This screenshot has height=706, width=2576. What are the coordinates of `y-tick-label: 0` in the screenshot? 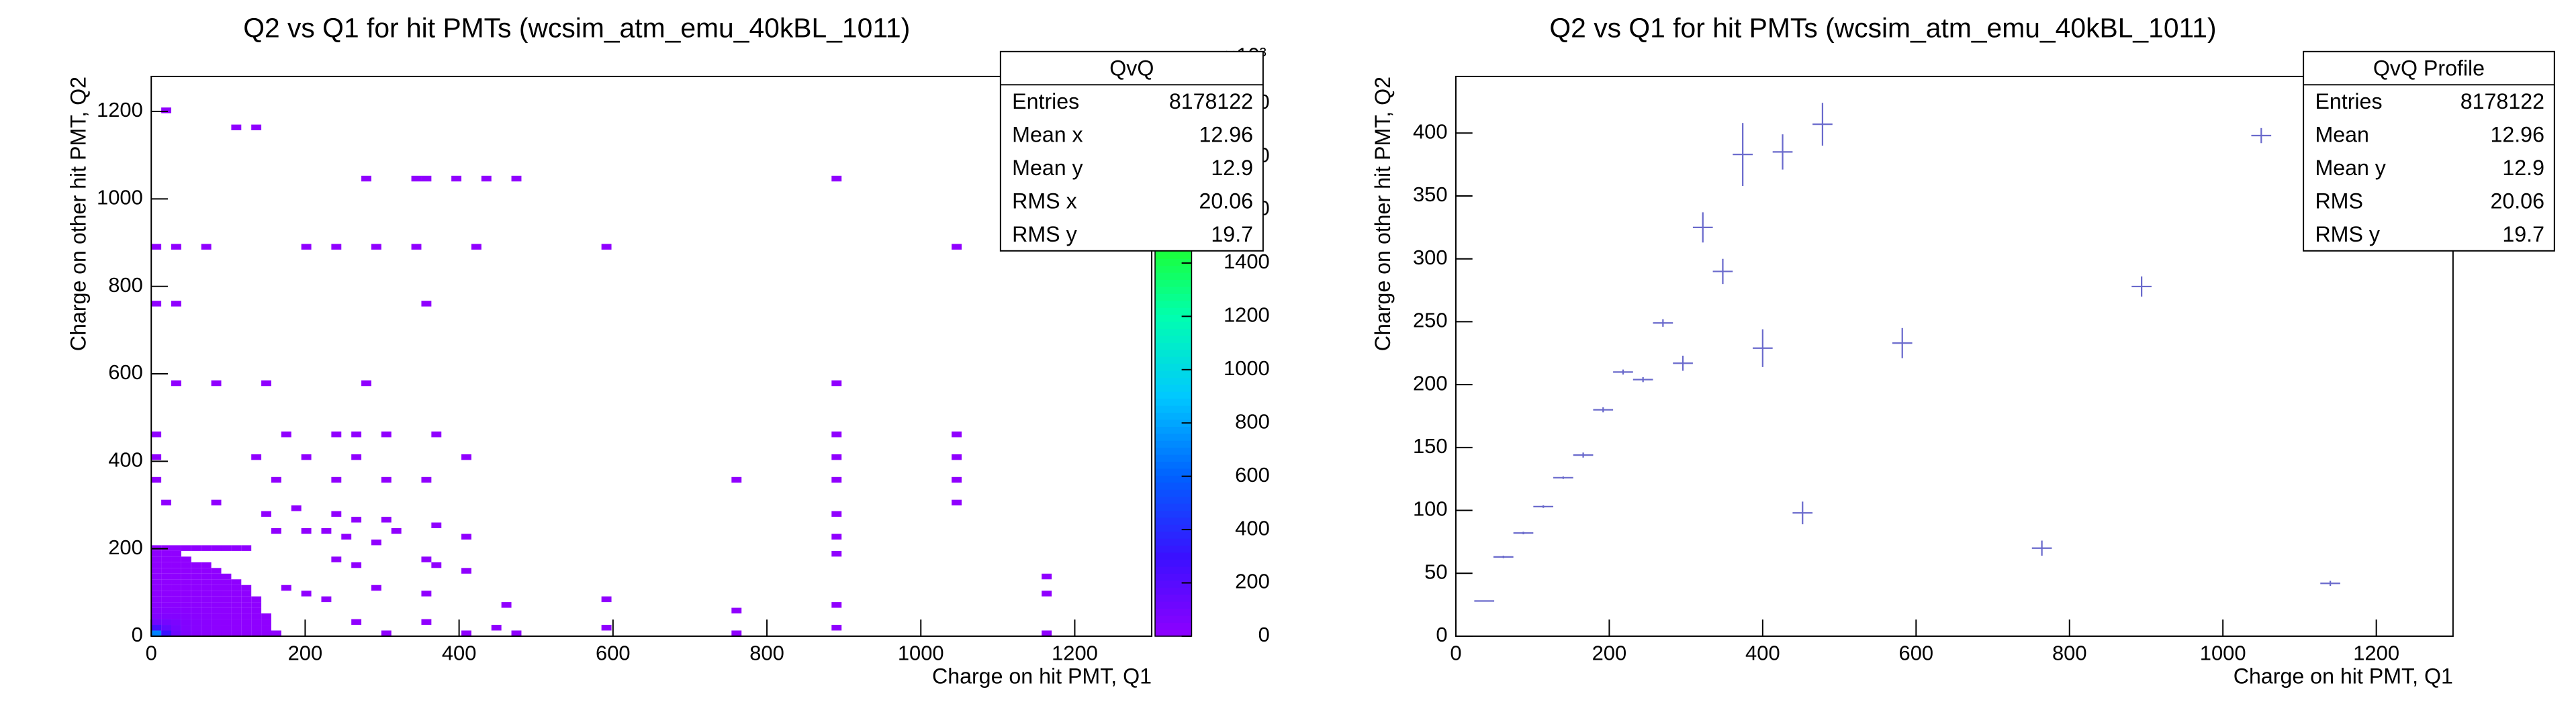 It's located at (137, 634).